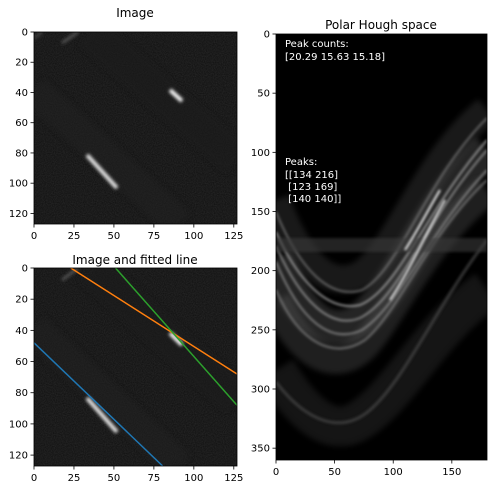  Describe the element at coordinates (317, 44) in the screenshot. I see `peak-counts-label: Peak counts:` at that location.